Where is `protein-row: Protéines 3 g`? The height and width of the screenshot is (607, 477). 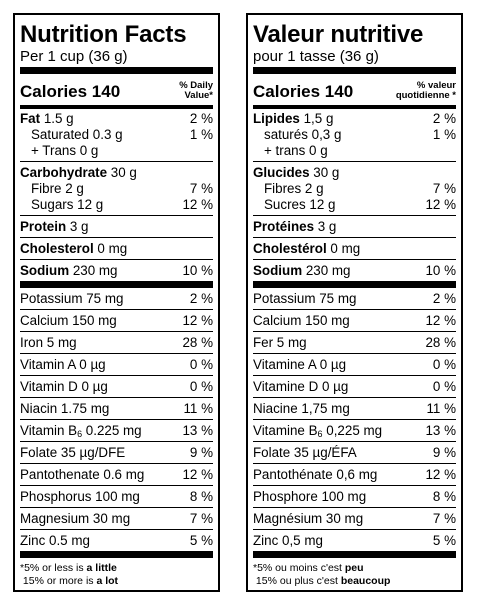
protein-row: Protéines 3 g is located at coordinates (354, 226).